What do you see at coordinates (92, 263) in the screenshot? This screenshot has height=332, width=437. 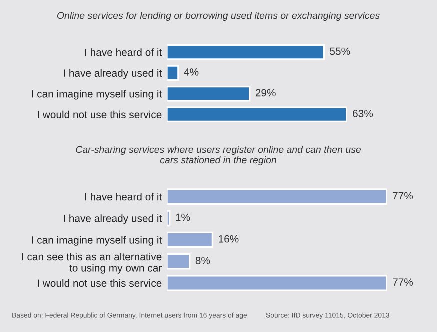 I see `category-label: I can see this as an alternative to using my own car` at bounding box center [92, 263].